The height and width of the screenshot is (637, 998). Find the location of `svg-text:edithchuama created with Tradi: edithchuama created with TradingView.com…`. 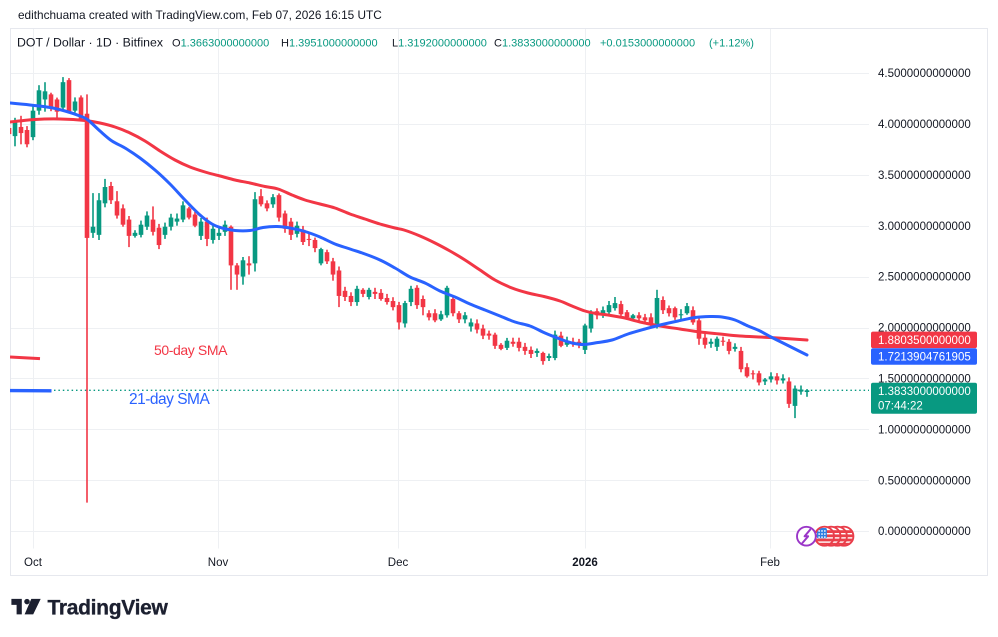

svg-text:edithchuama created with Tradi: edithchuama created with TradingView.com… is located at coordinates (200, 15).